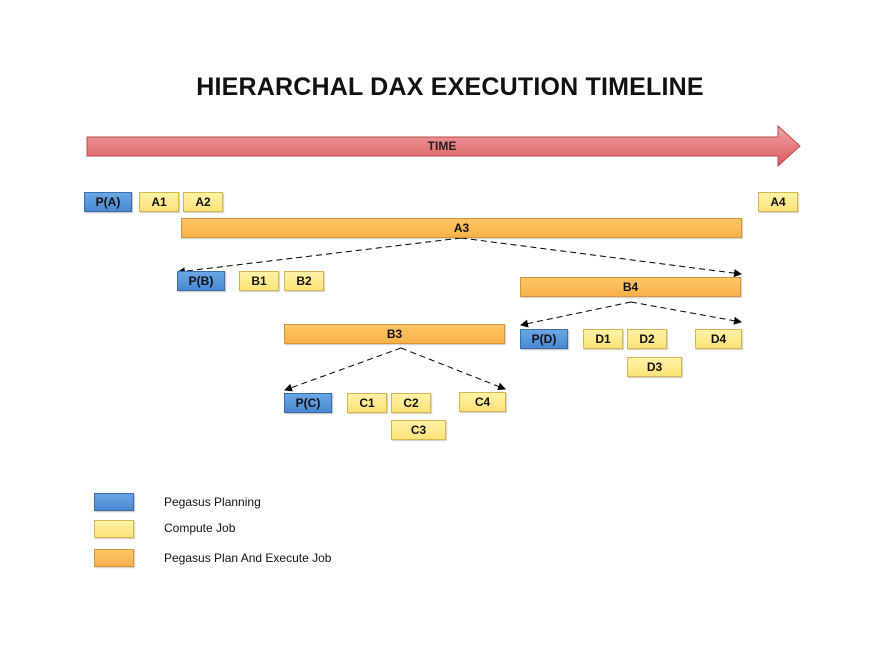 The height and width of the screenshot is (654, 883). I want to click on connector-b3-pc, so click(343, 369).